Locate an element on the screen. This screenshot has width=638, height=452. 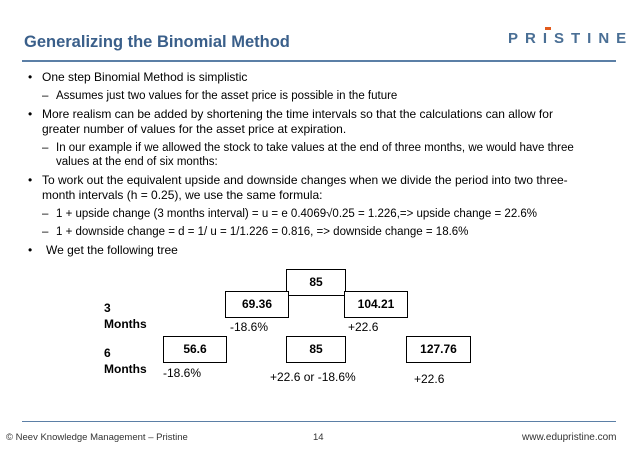
node-3m-up: 104.21 is located at coordinates (376, 304).